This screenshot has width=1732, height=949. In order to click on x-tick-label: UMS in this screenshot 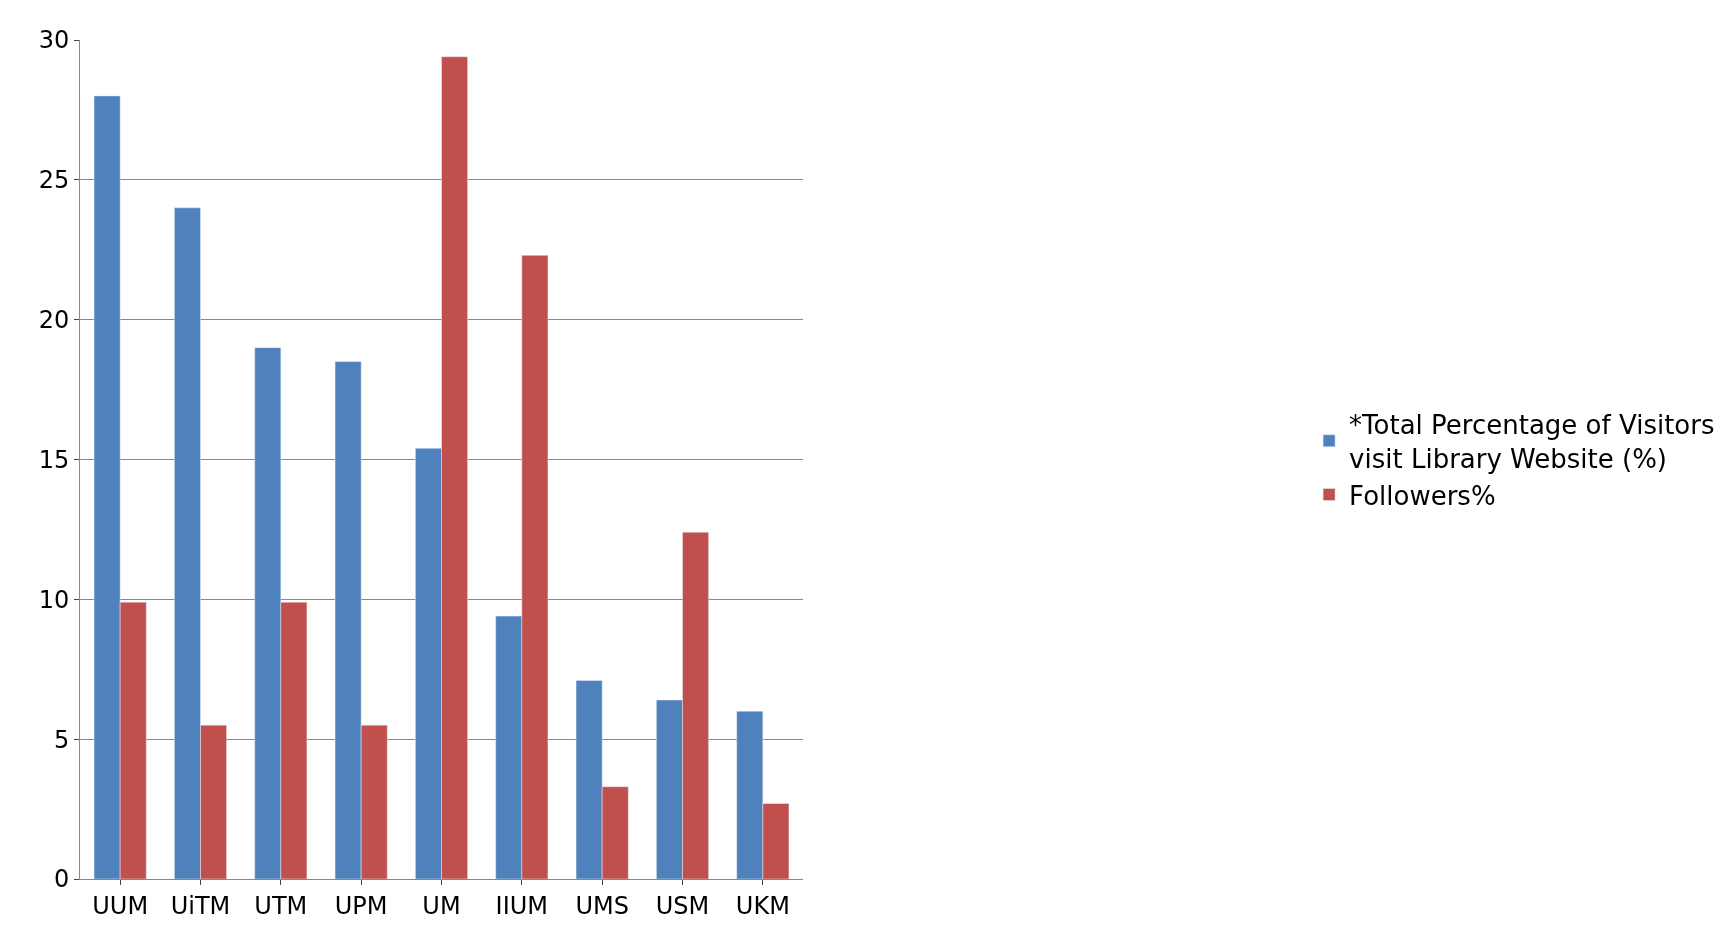, I will do `click(602, 905)`.